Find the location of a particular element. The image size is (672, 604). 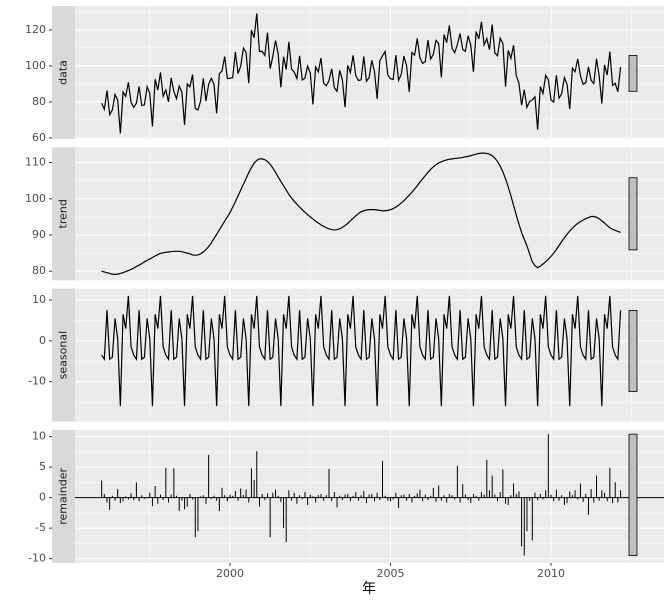

x-tick-label: 2010 is located at coordinates (551, 573).